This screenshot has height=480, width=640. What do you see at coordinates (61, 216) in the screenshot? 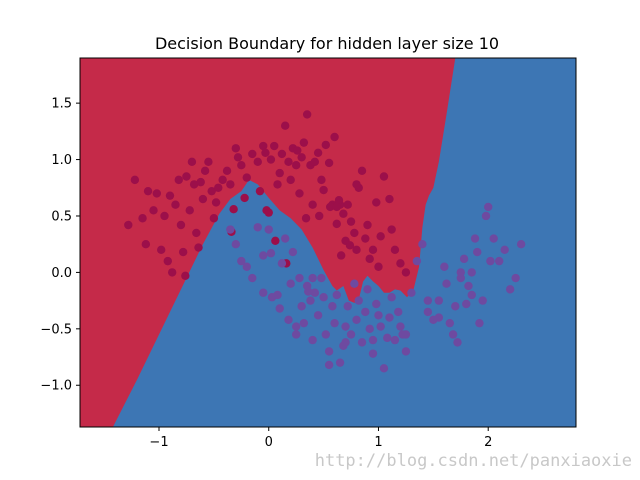
I see `y-tick-label: 0.5` at bounding box center [61, 216].